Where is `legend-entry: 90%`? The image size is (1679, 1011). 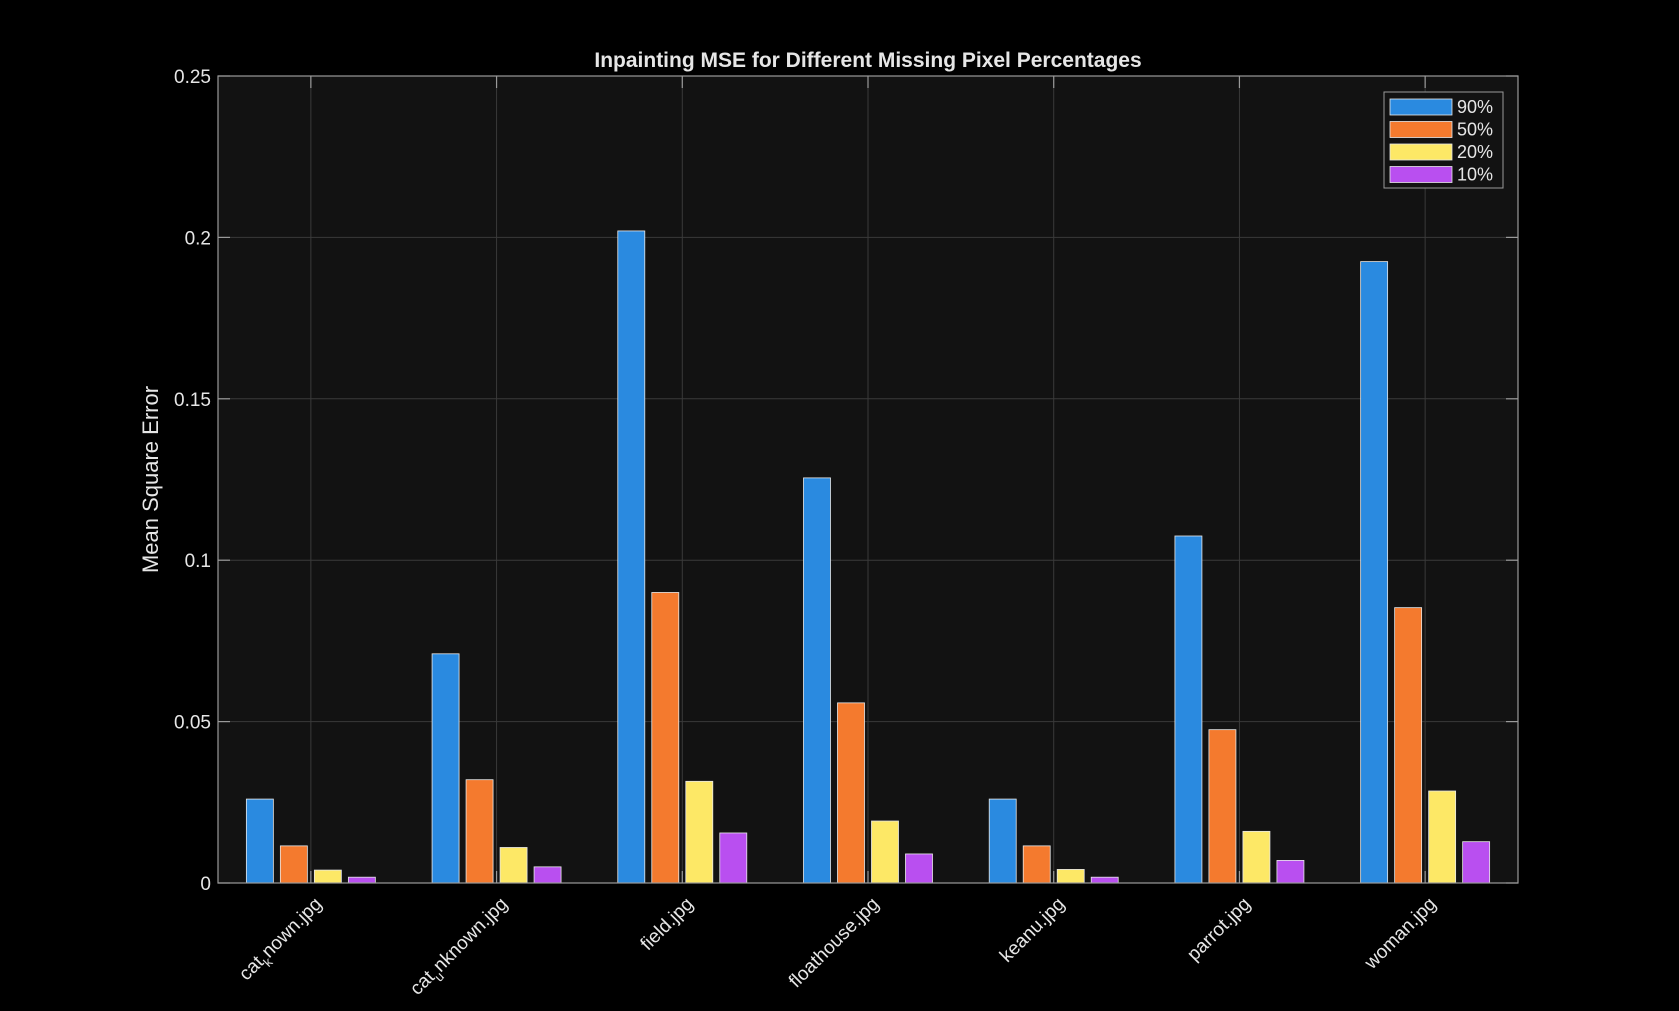 legend-entry: 90% is located at coordinates (1475, 107).